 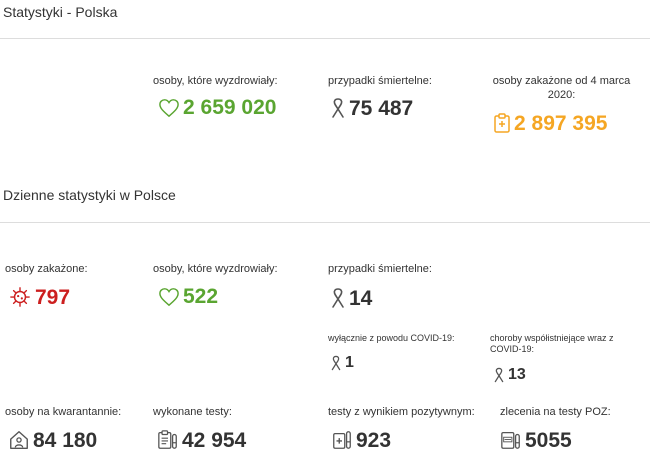 What do you see at coordinates (349, 362) in the screenshot?
I see `deaths-covid-only-value: 1` at bounding box center [349, 362].